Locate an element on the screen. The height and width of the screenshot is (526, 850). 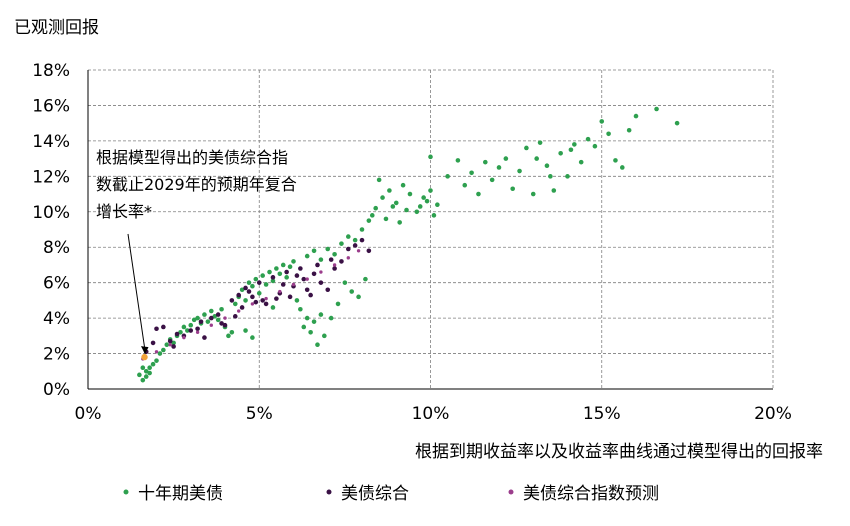
legend-marker-forecast is located at coordinates (511, 492).